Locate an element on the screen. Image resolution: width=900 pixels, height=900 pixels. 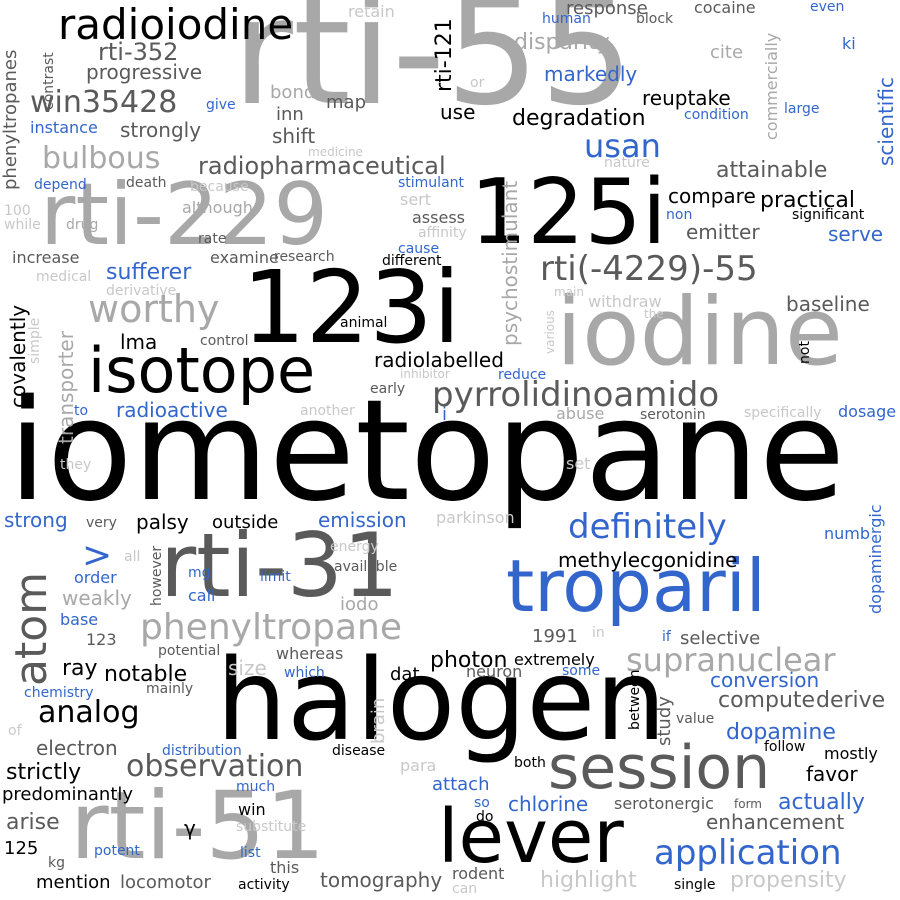
word-form: form is located at coordinates (748, 804).